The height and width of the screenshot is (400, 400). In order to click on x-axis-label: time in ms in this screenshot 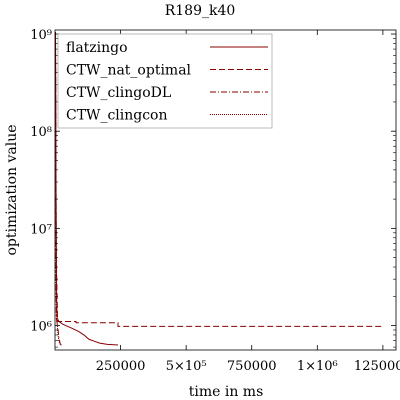, I will do `click(226, 392)`.